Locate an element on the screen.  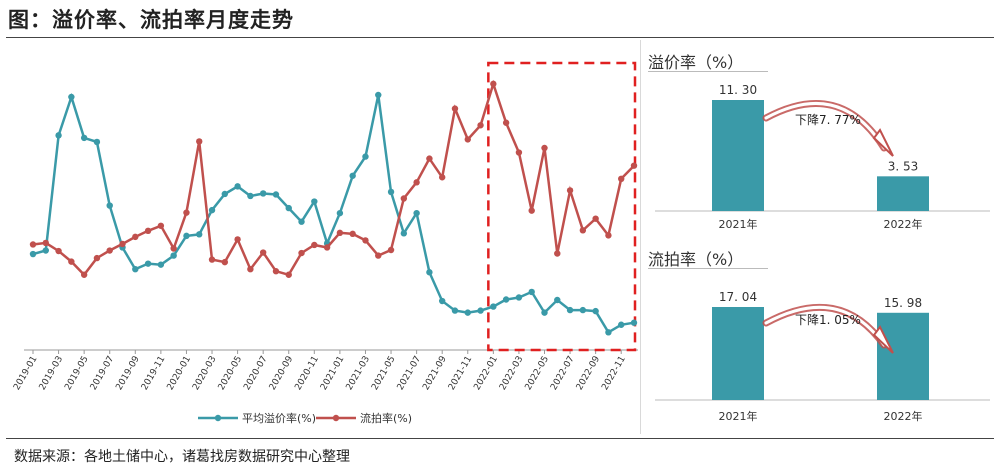
premium-bar-category: 2022年 is located at coordinates (903, 224).